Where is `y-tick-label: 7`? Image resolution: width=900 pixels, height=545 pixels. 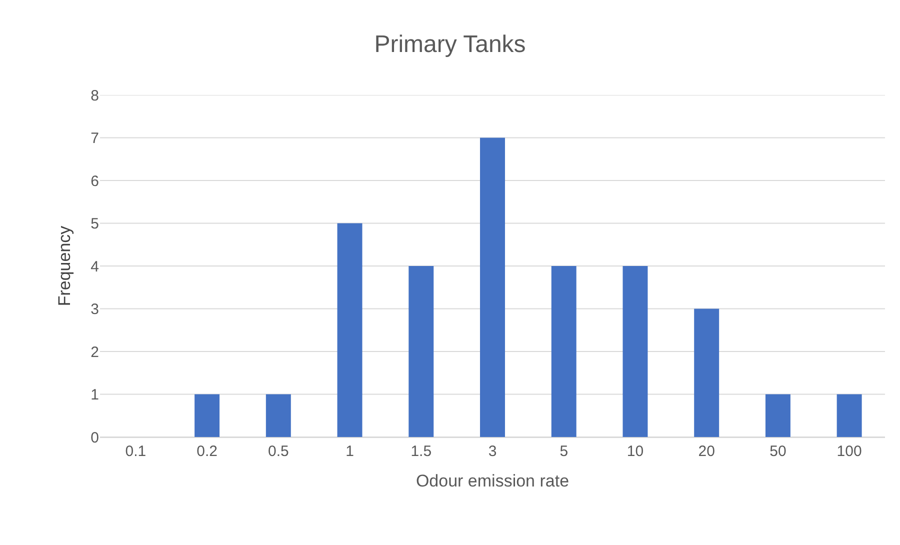
y-tick-label: 7 is located at coordinates (94, 138).